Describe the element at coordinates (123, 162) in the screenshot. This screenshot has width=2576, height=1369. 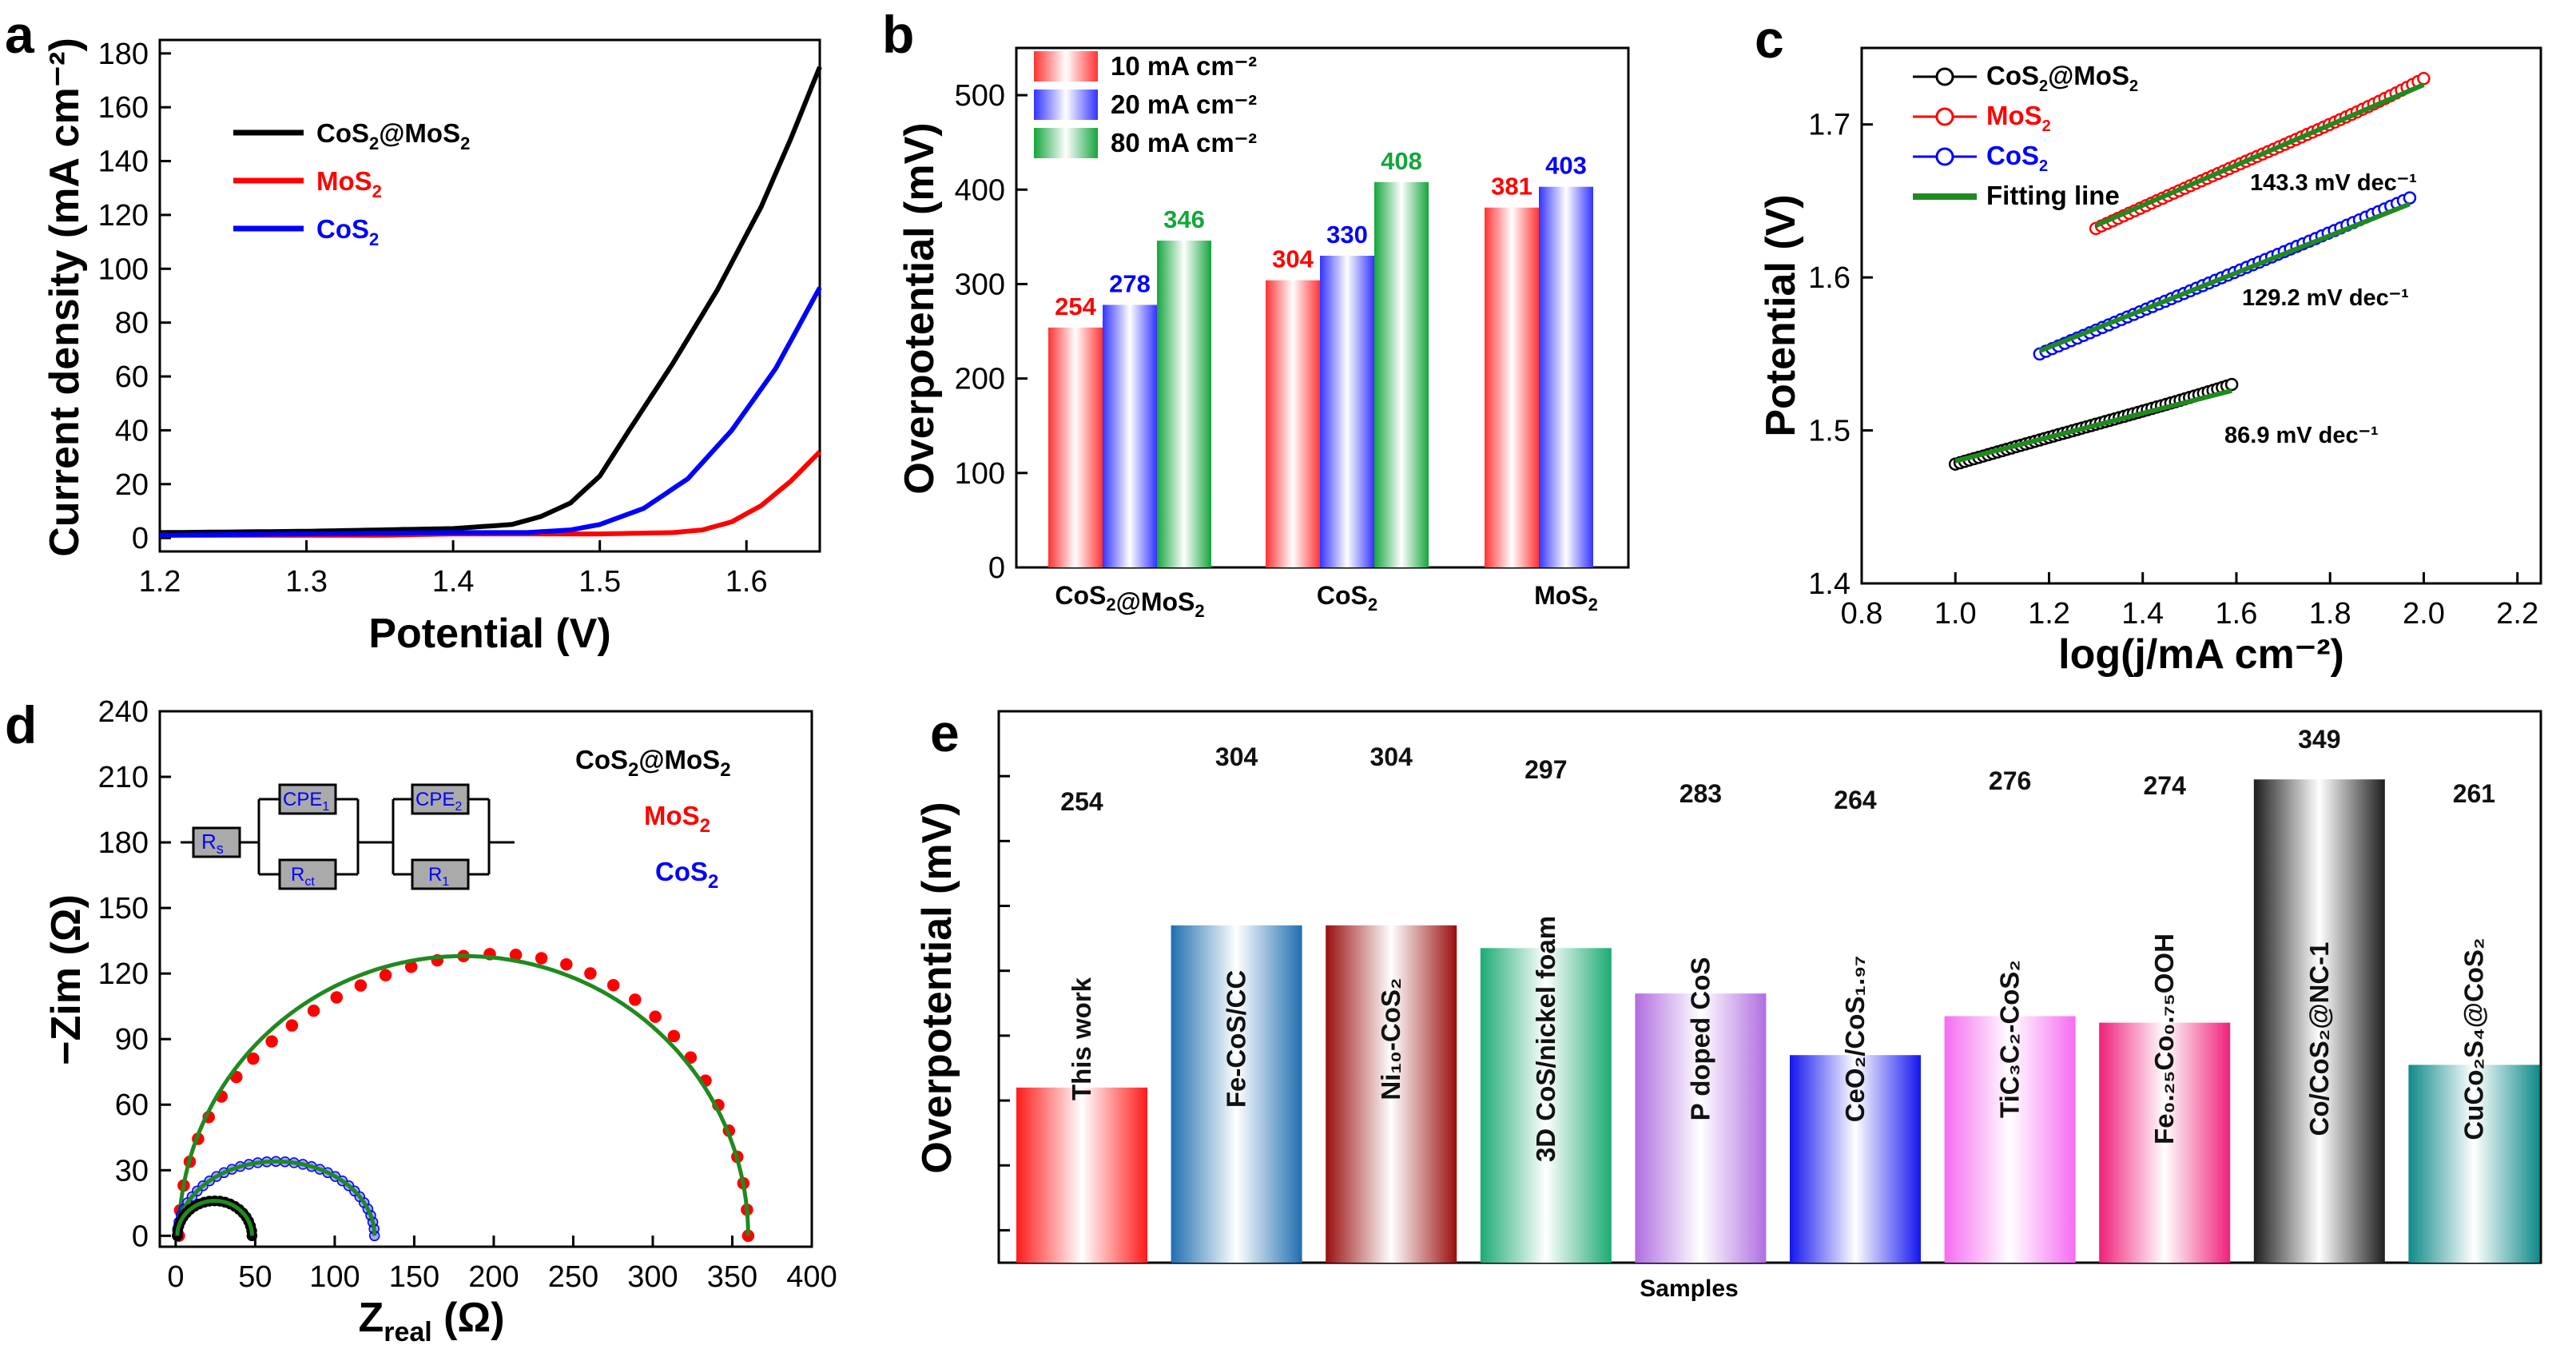
I see `y-tick-label: 140` at that location.